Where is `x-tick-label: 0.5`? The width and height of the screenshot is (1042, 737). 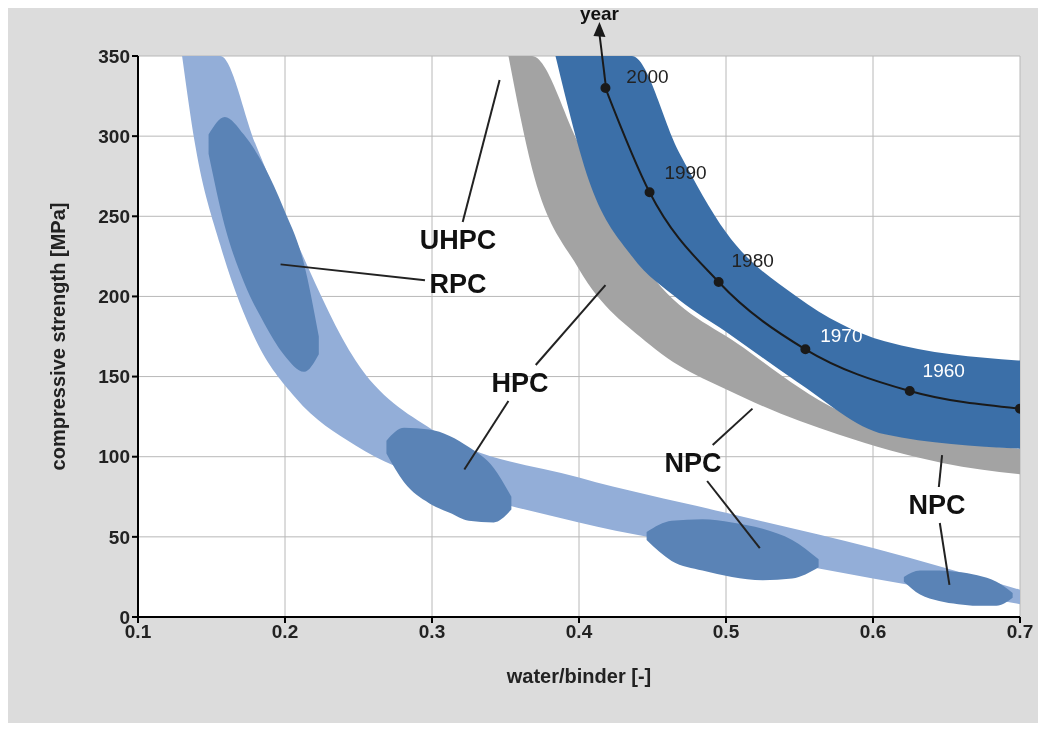 x-tick-label: 0.5 is located at coordinates (726, 632).